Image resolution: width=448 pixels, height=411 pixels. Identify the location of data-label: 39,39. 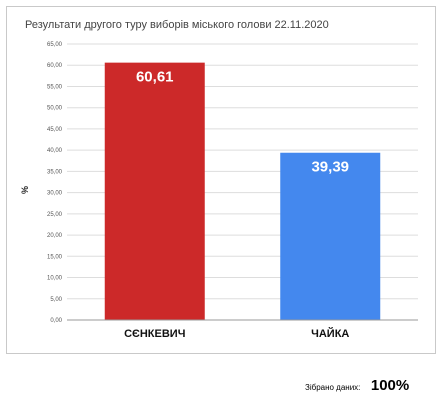
(330, 167).